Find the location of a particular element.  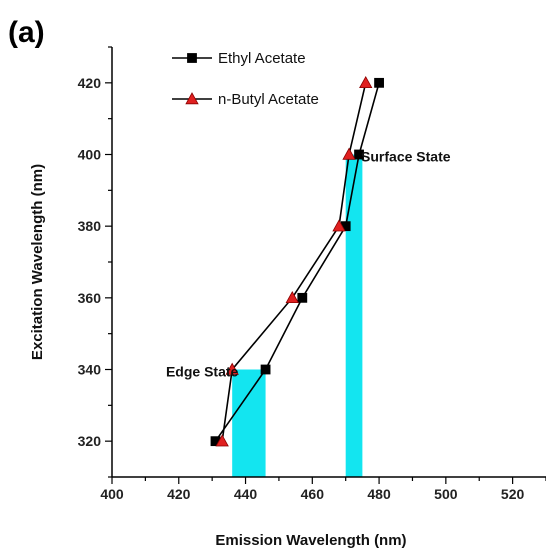

legend: Ethyl Acetate n-Butyl Acetate is located at coordinates (245, 79).